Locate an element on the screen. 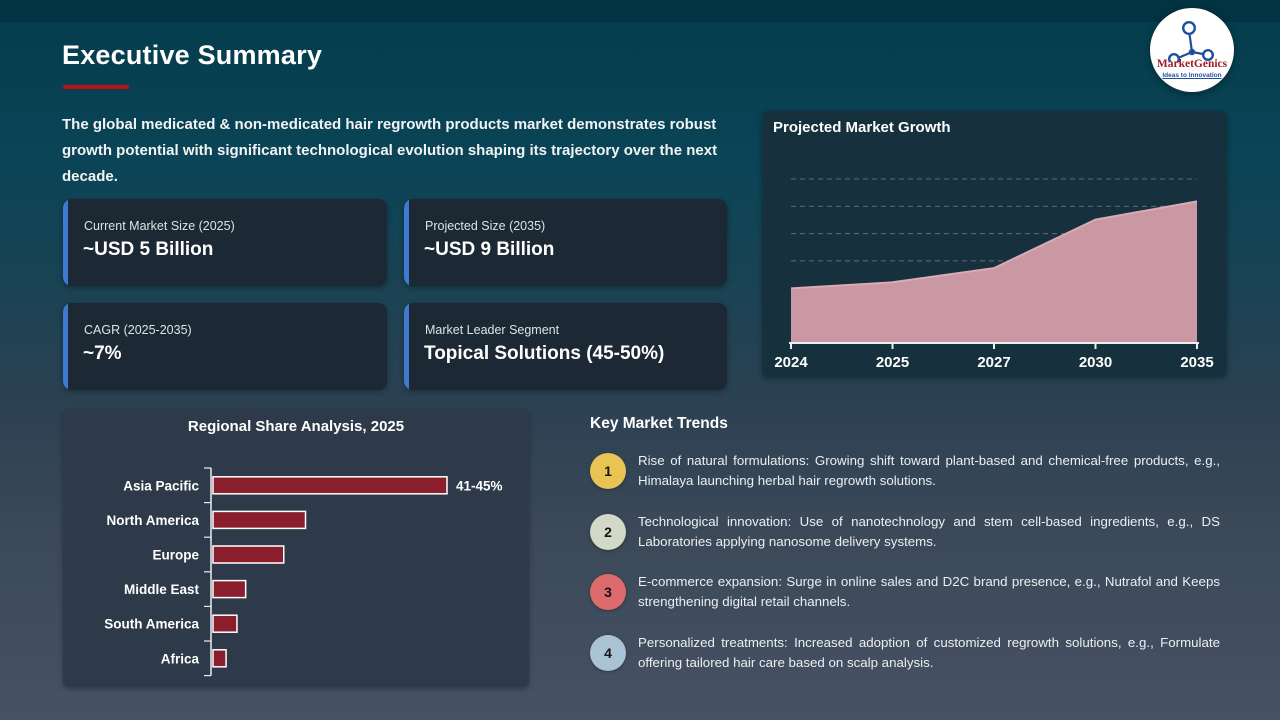 Image resolution: width=1280 pixels, height=720 pixels. stat-value: ~USD 9 Billion is located at coordinates (489, 249).